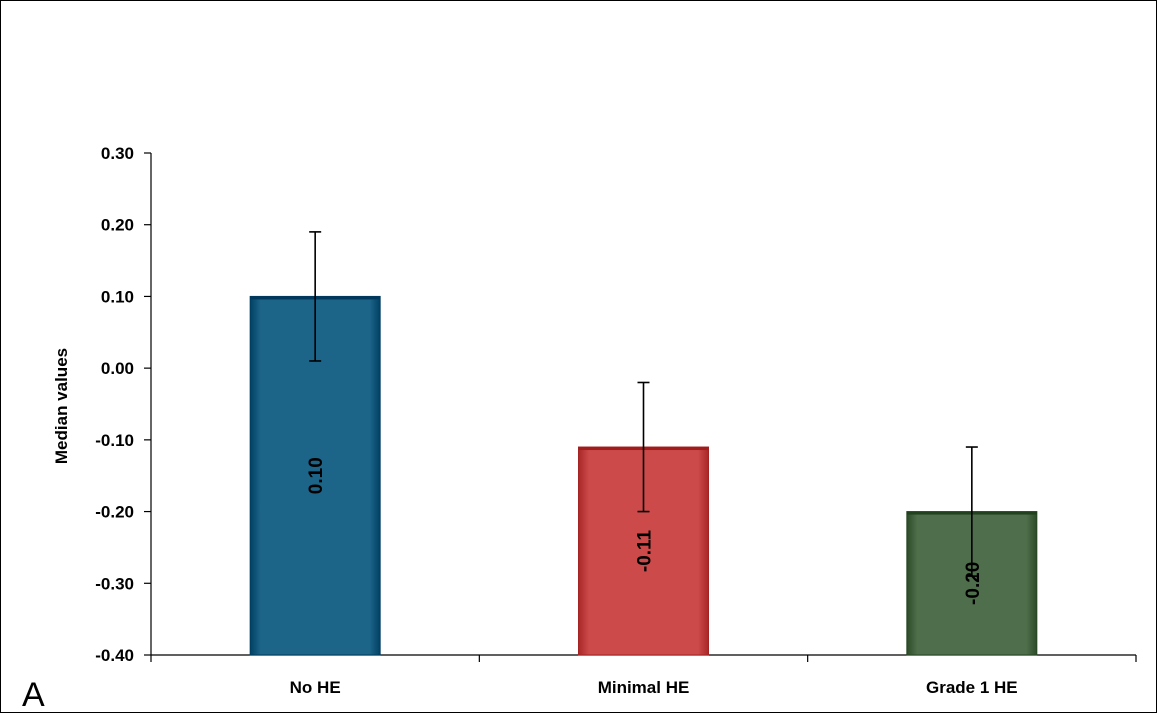 The height and width of the screenshot is (713, 1157). Describe the element at coordinates (973, 583) in the screenshot. I see `bar-data-label: -0.20` at that location.